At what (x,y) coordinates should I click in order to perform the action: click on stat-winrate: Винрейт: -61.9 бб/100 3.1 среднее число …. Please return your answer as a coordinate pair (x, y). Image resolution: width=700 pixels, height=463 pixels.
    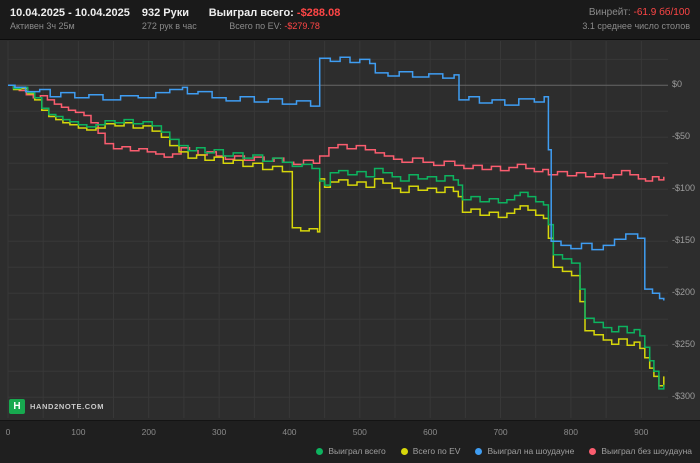
    Looking at the image, I should click on (636, 19).